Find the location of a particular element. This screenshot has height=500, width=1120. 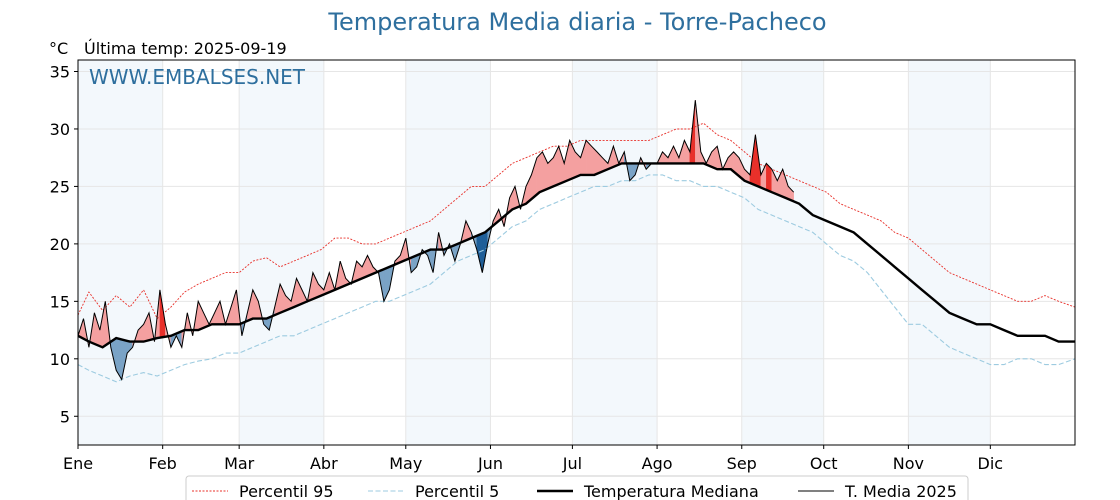

y-tick-label: 25 is located at coordinates (60, 186).